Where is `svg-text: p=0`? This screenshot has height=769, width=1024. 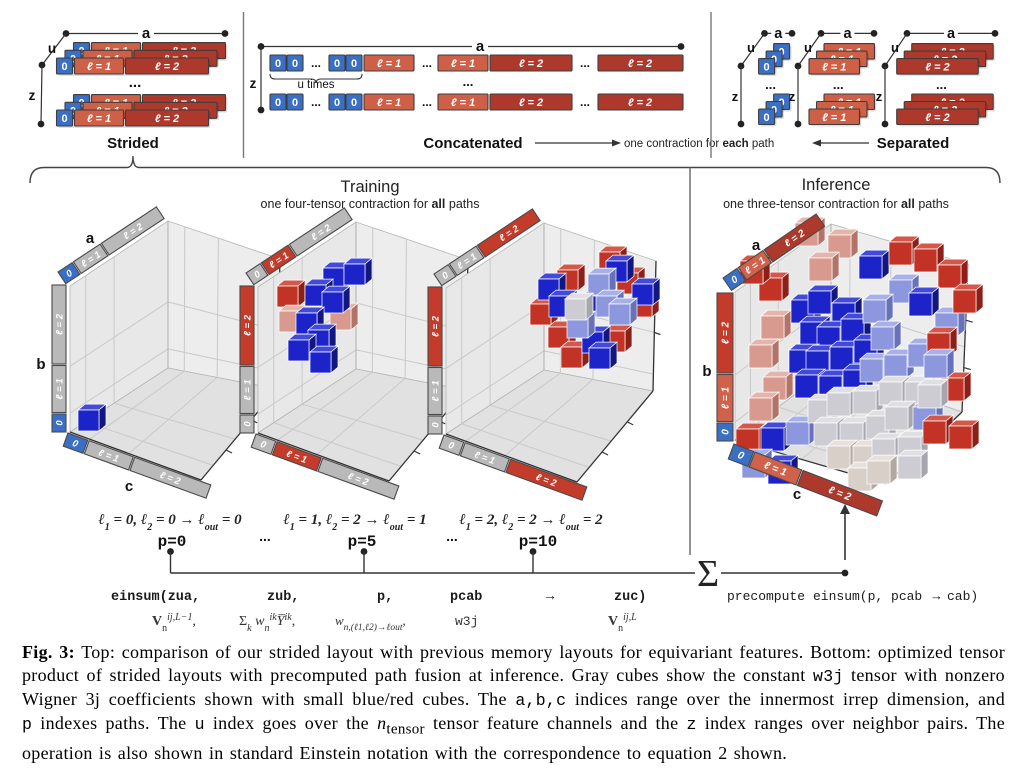 svg-text: p=0 is located at coordinates (172, 542).